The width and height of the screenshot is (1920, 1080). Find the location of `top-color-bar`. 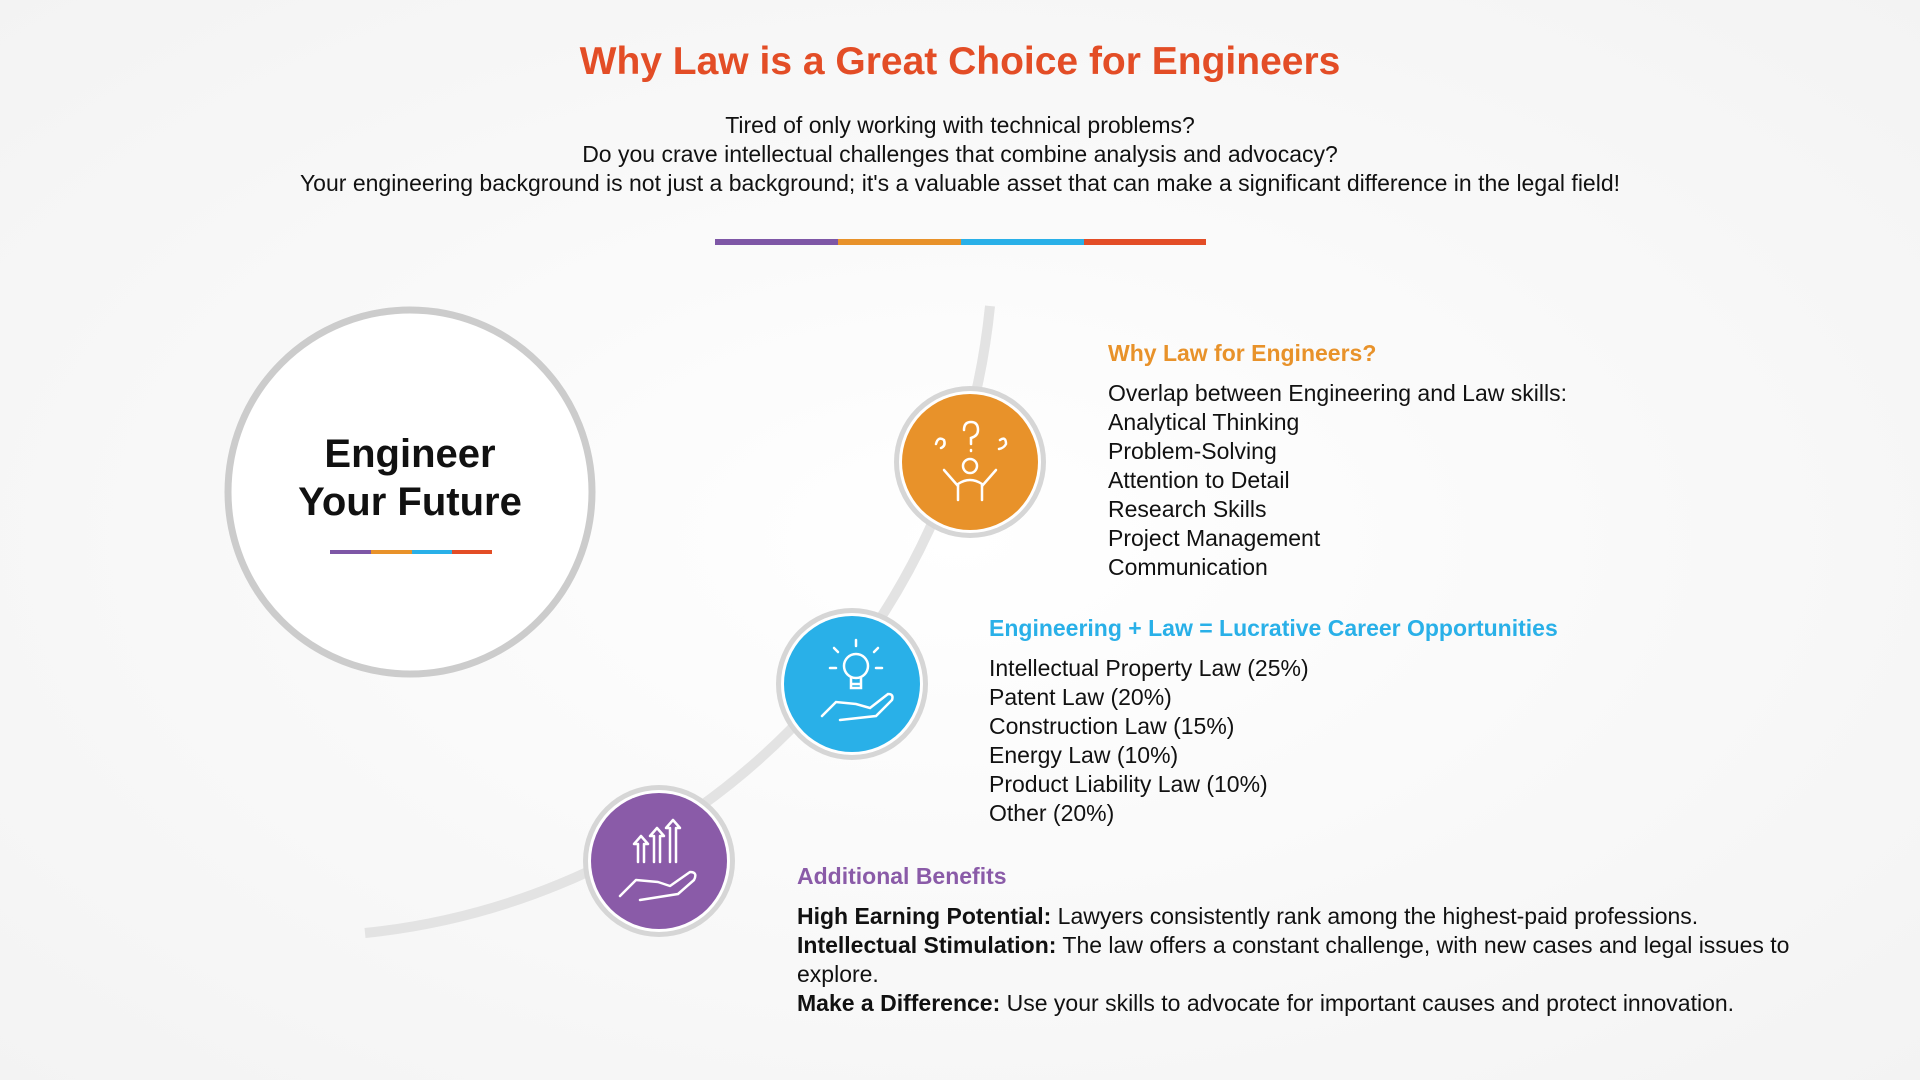

top-color-bar is located at coordinates (960, 242).